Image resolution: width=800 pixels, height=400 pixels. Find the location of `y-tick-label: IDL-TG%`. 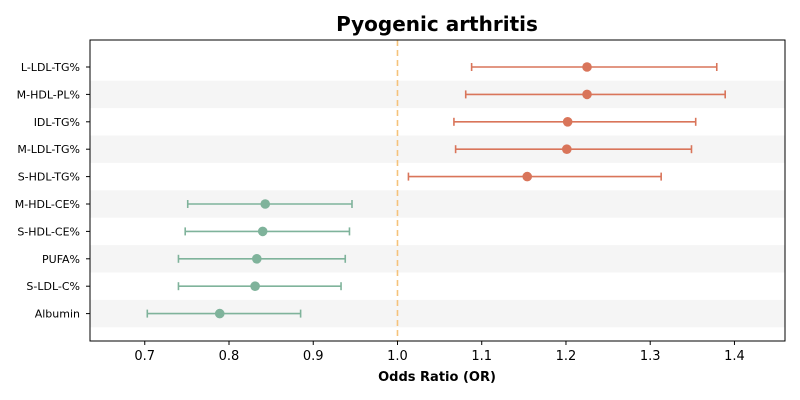

y-tick-label: IDL-TG% is located at coordinates (57, 122).